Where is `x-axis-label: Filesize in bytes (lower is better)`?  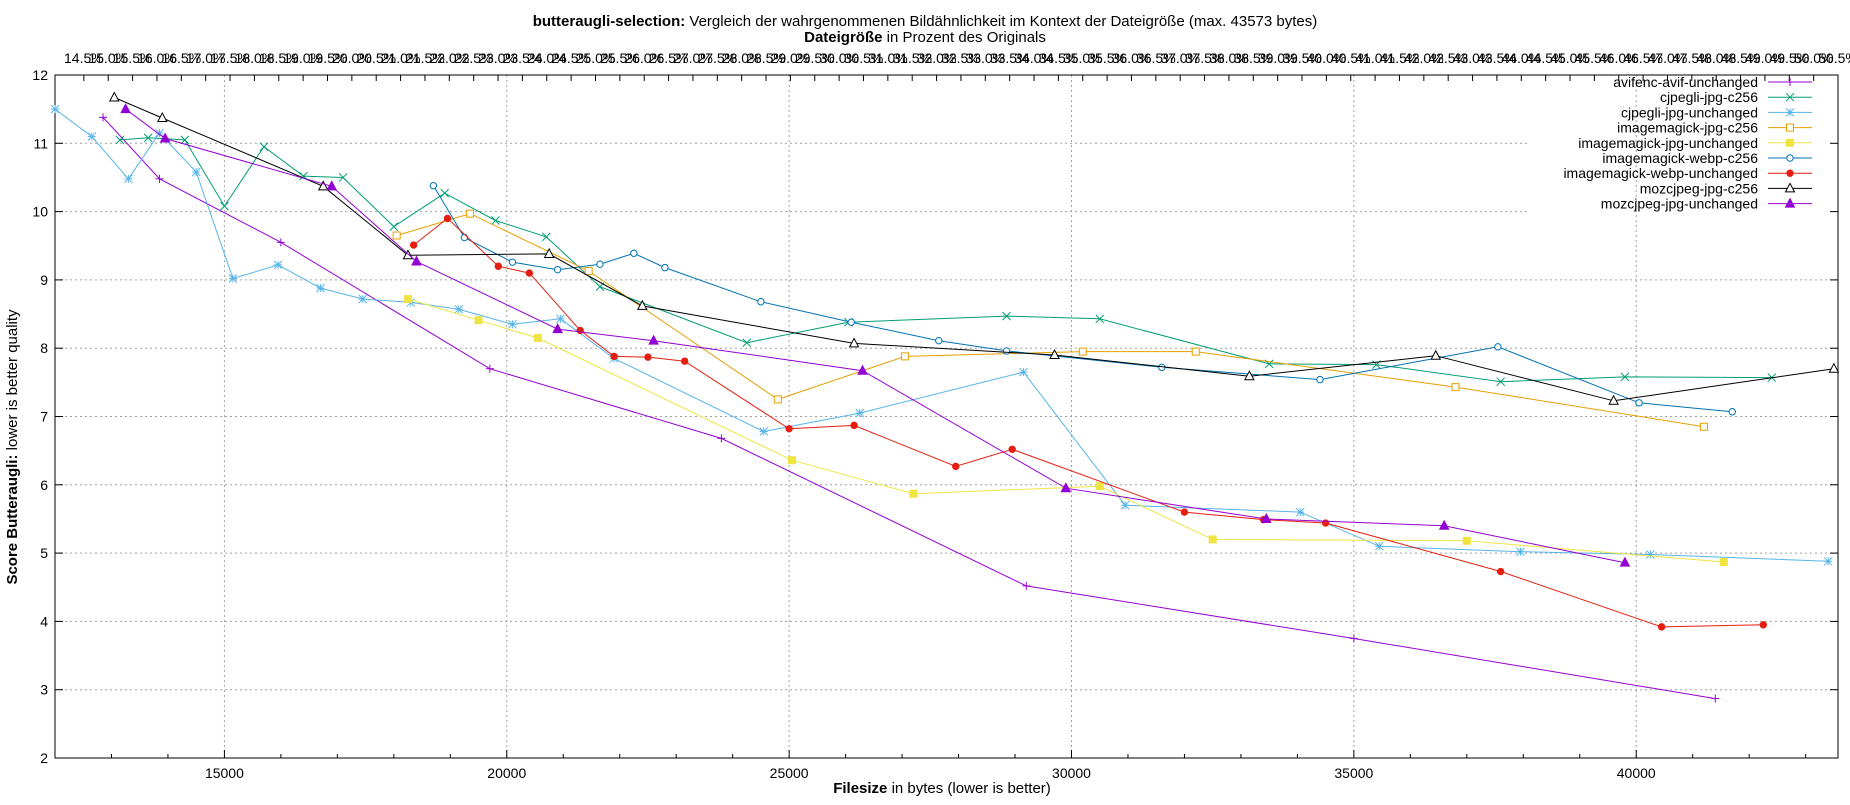 x-axis-label: Filesize in bytes (lower is better) is located at coordinates (942, 788).